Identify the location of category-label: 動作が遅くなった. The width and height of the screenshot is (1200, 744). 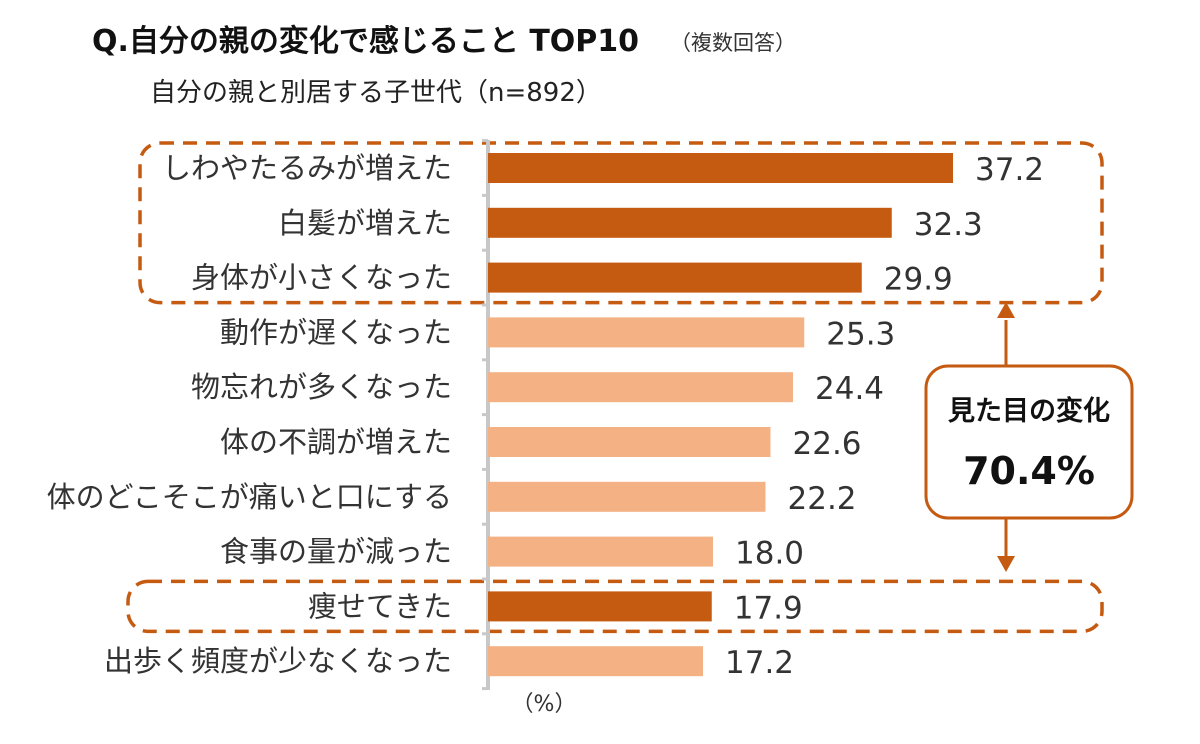
(336, 332).